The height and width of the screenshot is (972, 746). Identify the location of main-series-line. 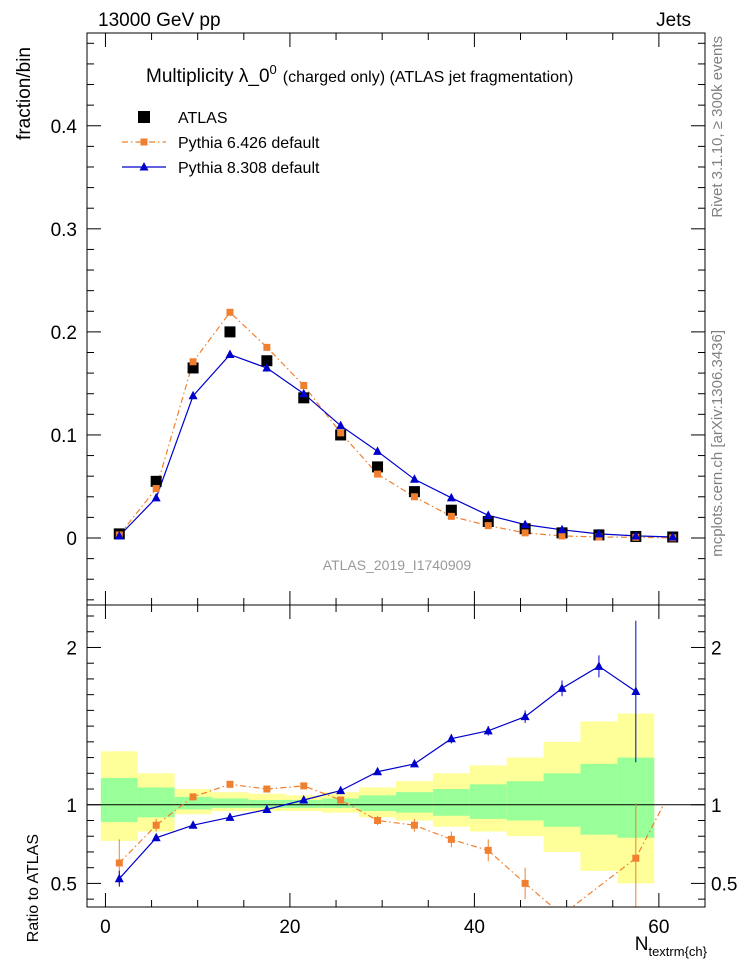
(395, 445).